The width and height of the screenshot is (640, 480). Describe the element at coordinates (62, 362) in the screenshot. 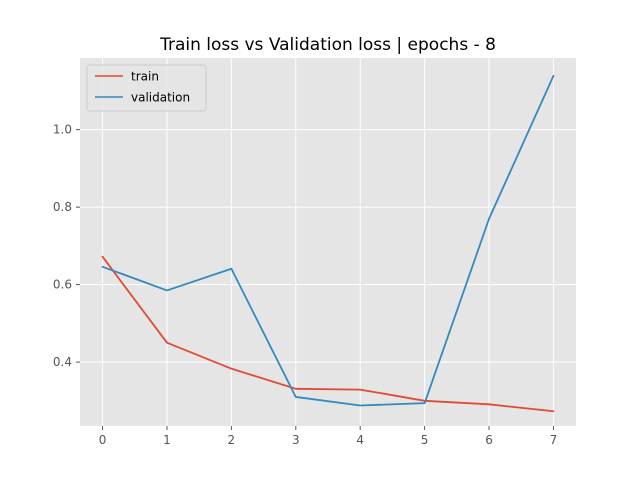

I see `y-tick-label: 0.4` at that location.